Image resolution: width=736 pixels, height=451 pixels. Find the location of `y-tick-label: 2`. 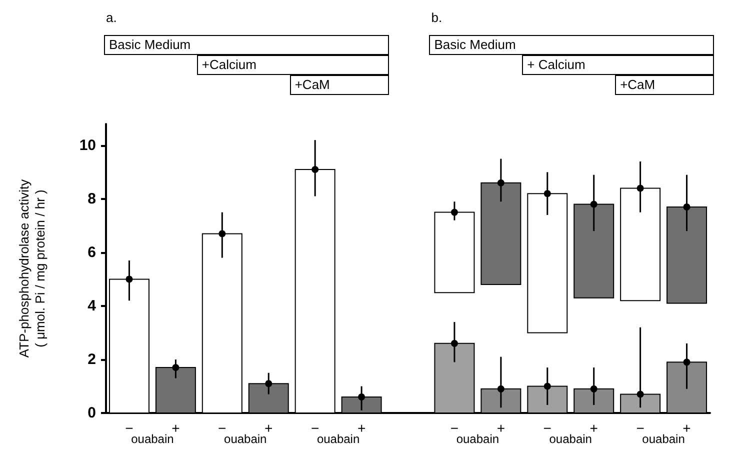

y-tick-label: 2 is located at coordinates (92, 359).